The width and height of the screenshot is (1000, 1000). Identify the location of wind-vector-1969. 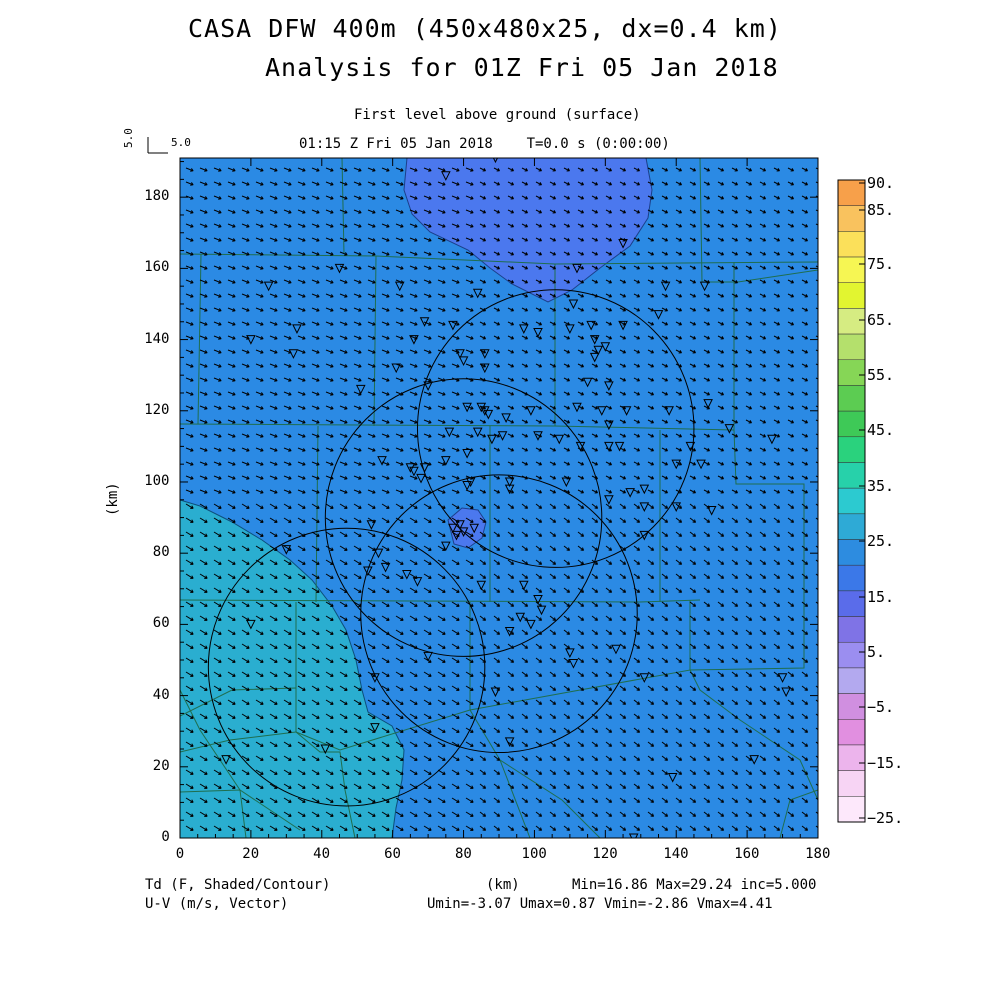
(707, 758).